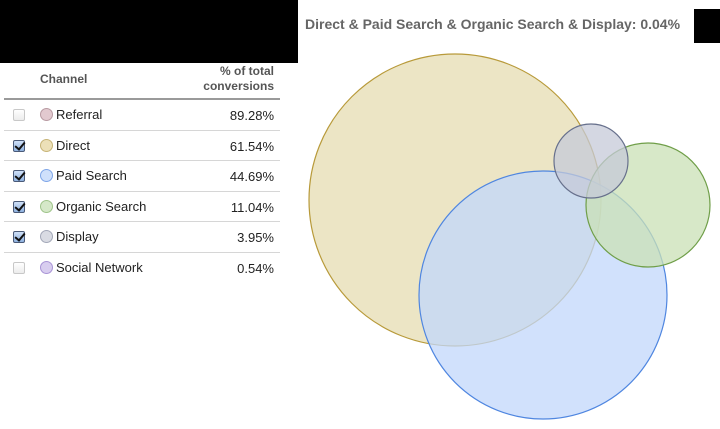 Image resolution: width=720 pixels, height=429 pixels. What do you see at coordinates (142, 237) in the screenshot?
I see `table-row: Display 3.95%` at bounding box center [142, 237].